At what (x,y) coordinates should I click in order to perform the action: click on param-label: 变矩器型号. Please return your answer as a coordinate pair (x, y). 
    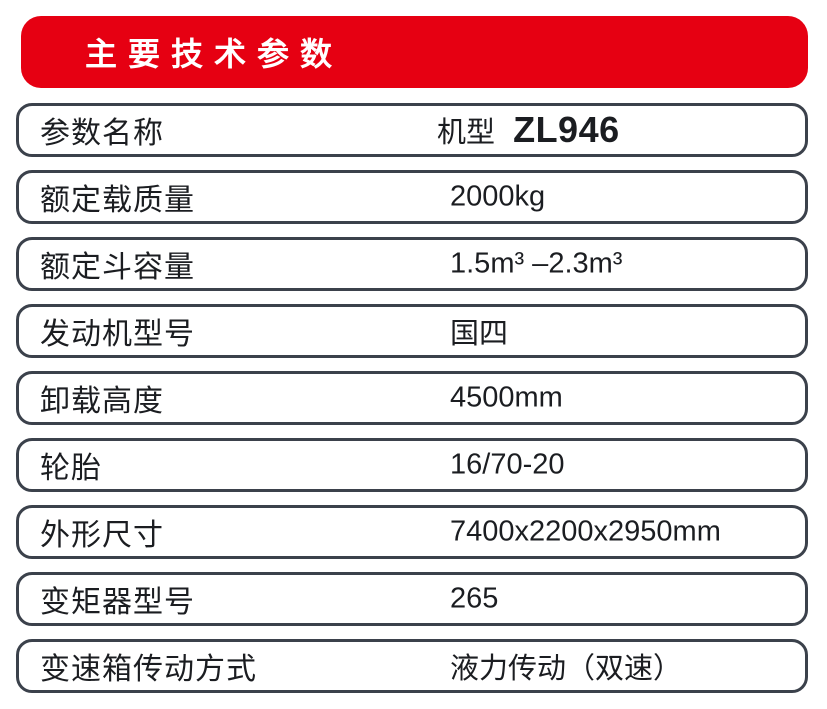
    Looking at the image, I should click on (117, 602).